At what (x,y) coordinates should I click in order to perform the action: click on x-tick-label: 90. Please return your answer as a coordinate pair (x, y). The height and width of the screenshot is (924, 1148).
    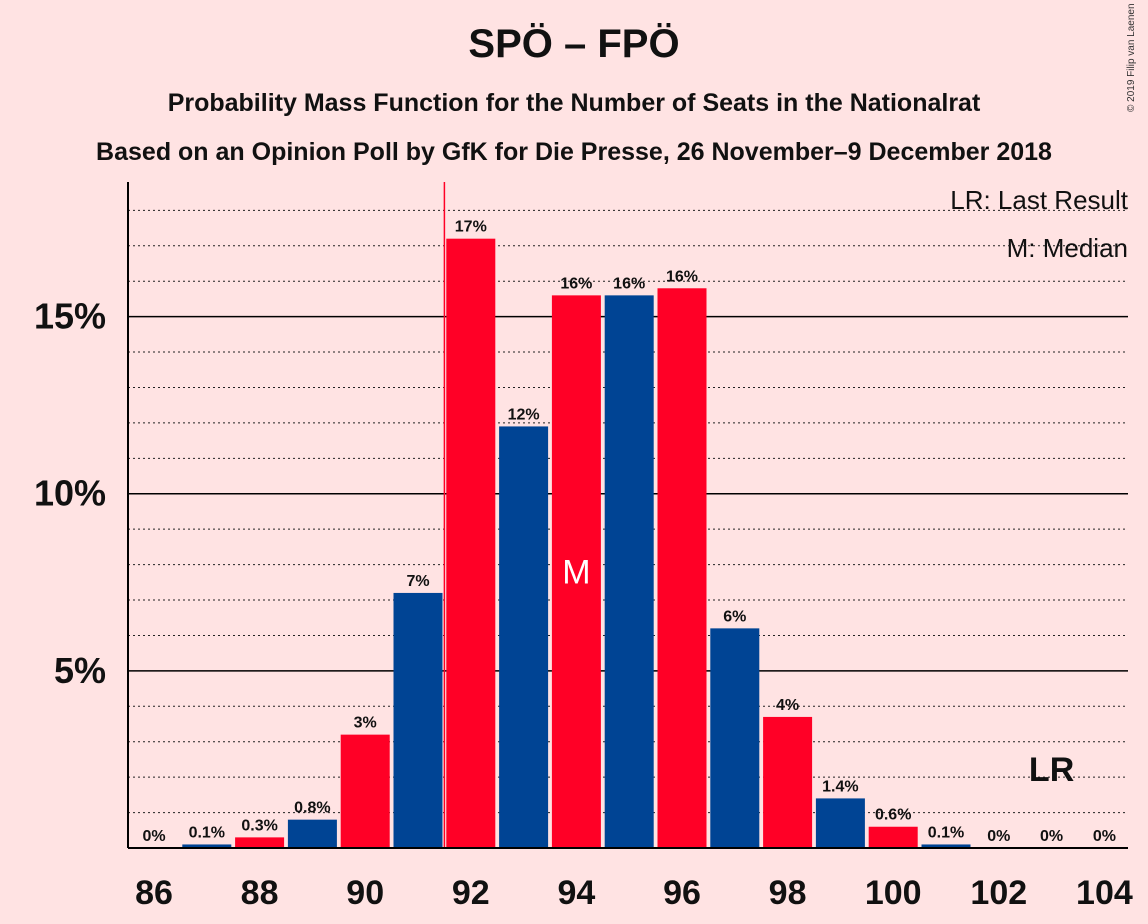
    Looking at the image, I should click on (365, 893).